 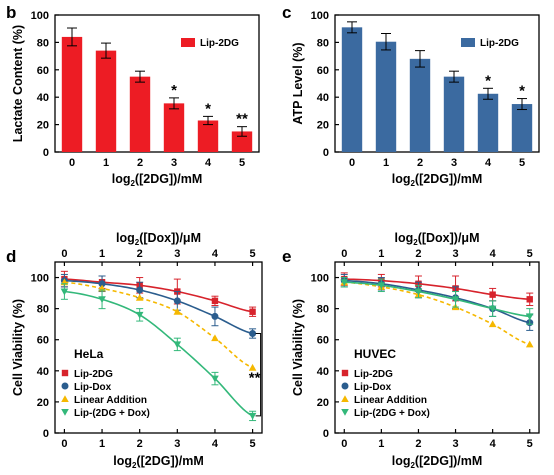 I want to click on y-tick-label: 20, so click(x=43, y=403).